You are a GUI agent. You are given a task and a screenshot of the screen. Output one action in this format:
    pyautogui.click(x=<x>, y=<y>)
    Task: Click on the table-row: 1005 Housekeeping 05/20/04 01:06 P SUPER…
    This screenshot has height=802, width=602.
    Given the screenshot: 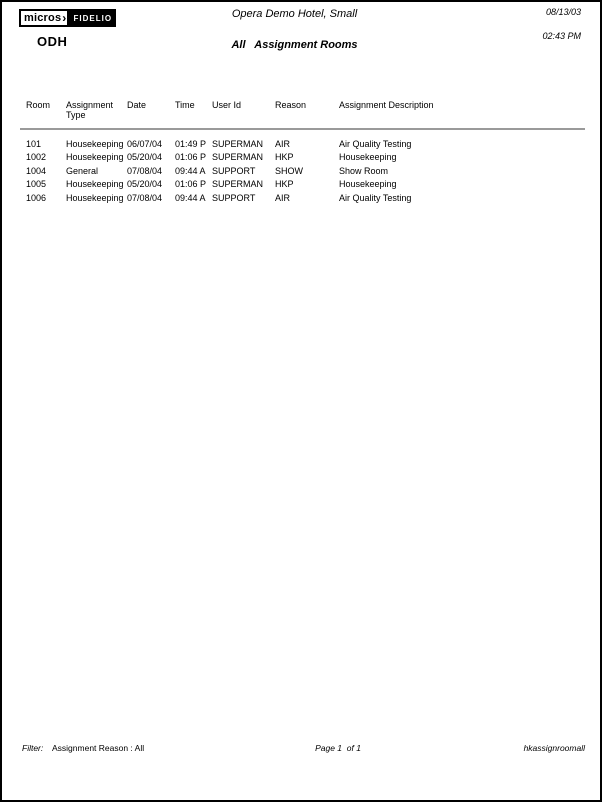 What is the action you would take?
    pyautogui.click(x=306, y=185)
    